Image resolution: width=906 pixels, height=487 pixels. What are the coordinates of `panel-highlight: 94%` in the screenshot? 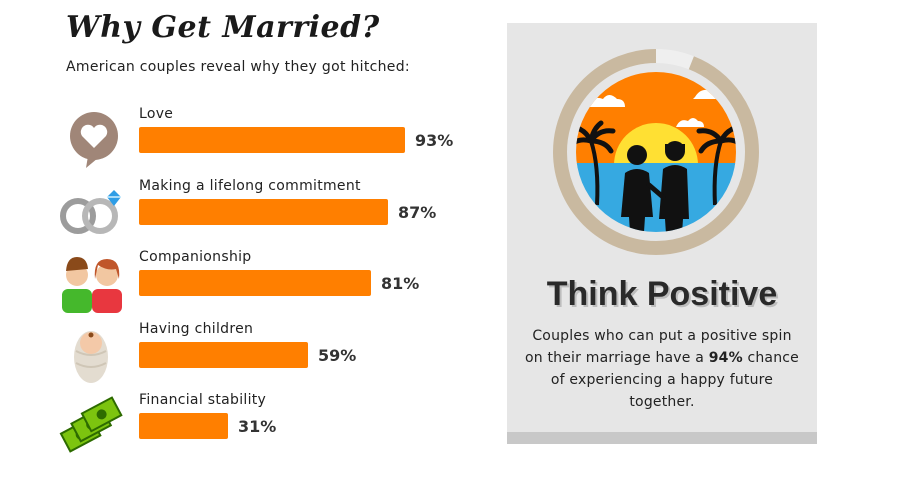 It's located at (725, 358).